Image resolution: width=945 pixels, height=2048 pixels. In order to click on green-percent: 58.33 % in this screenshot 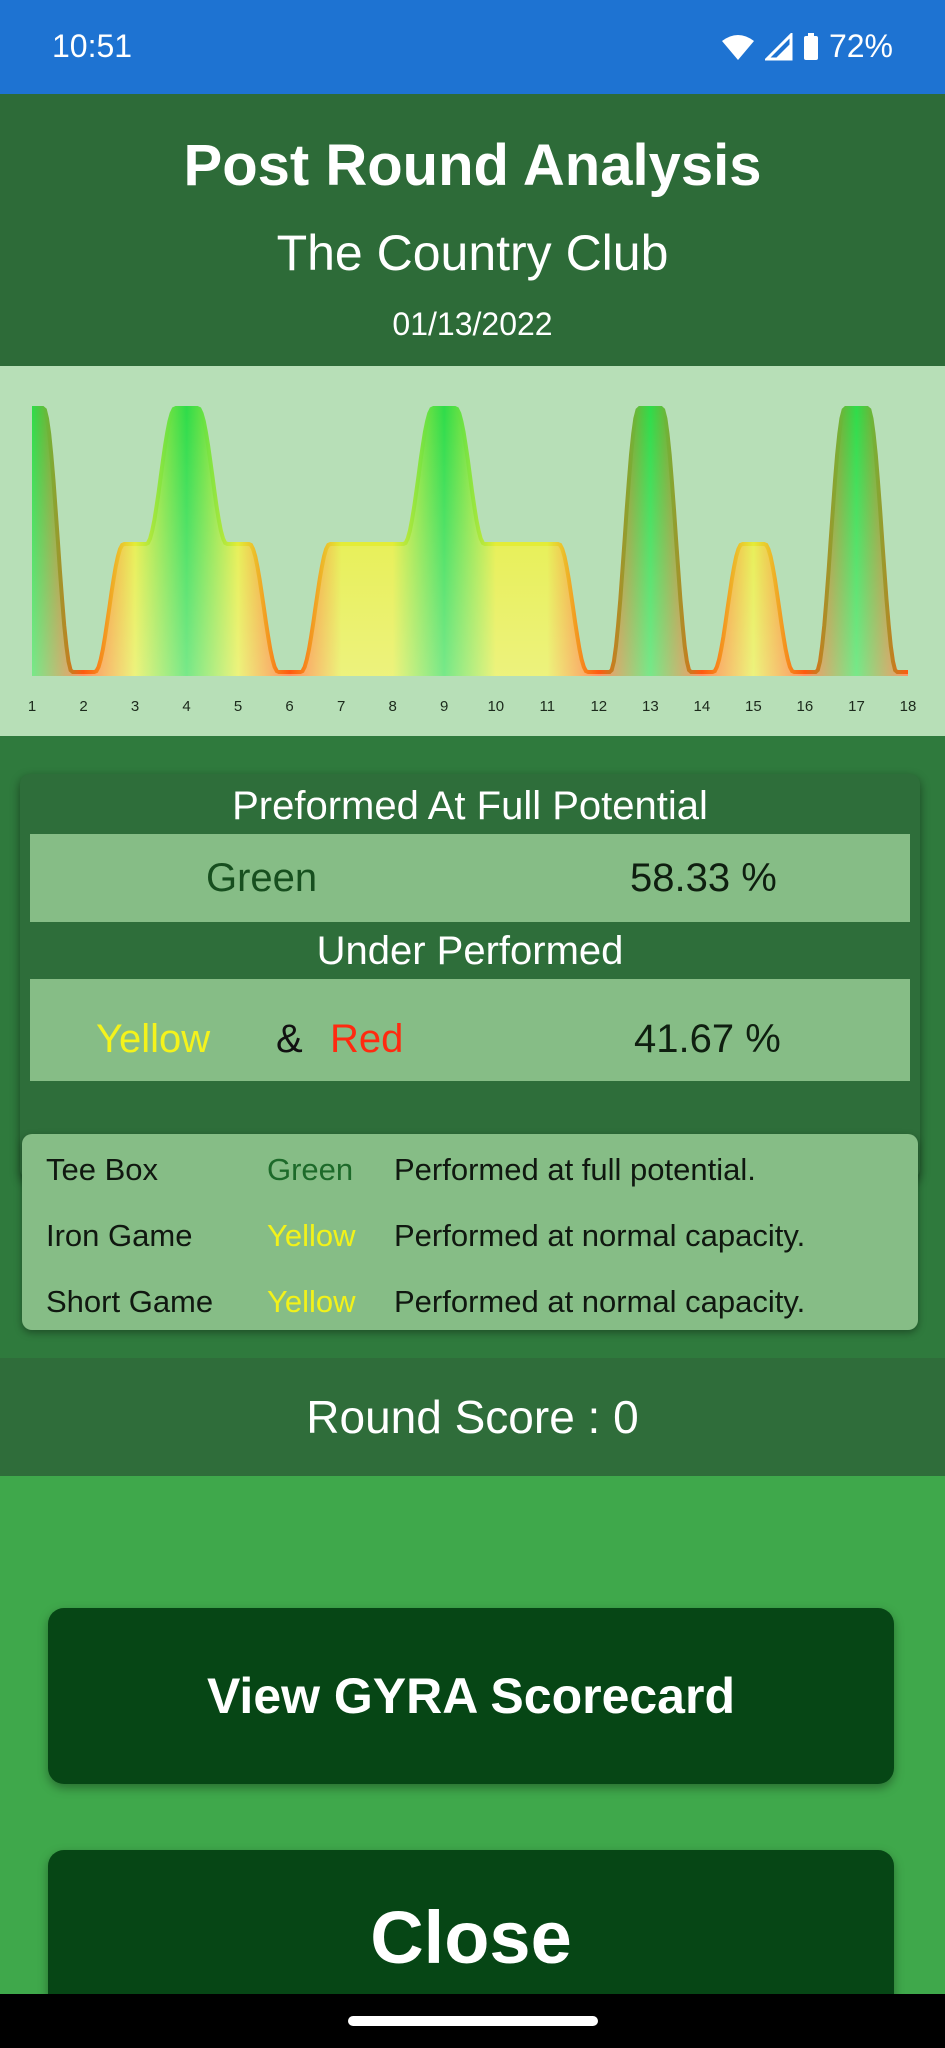, I will do `click(703, 878)`.